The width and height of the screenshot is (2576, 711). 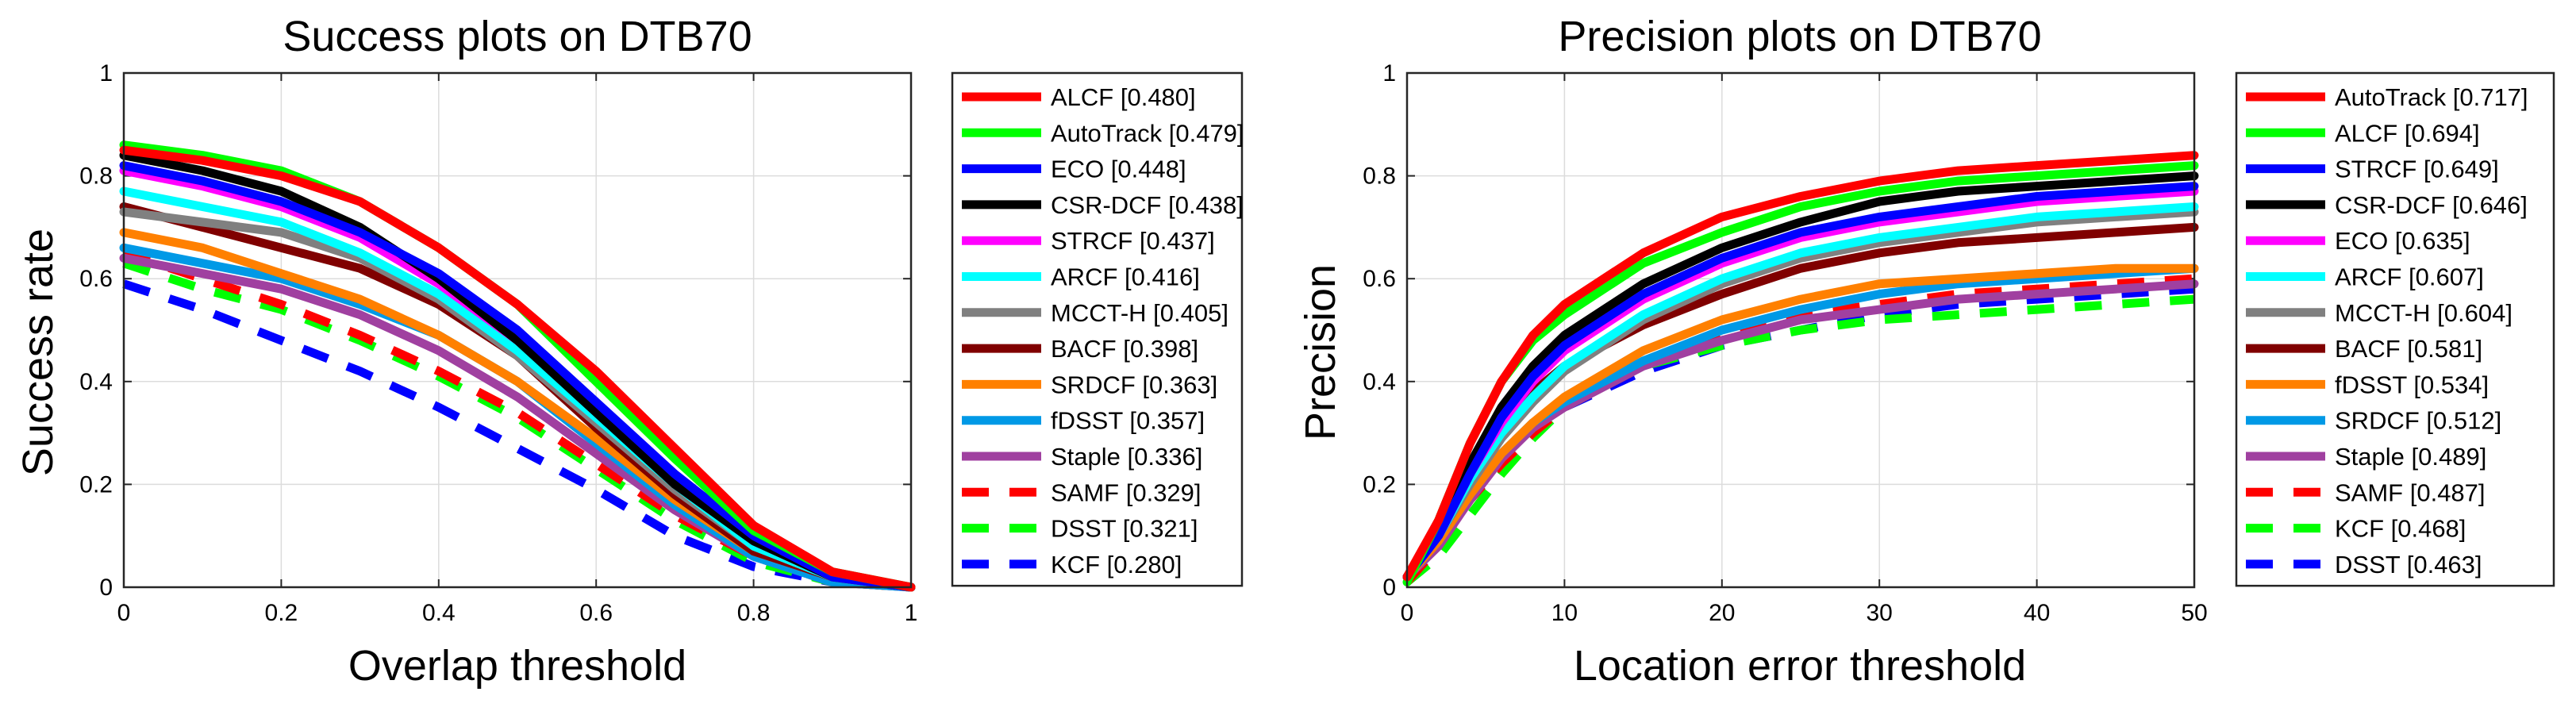 I want to click on success-legend-label: DSST [0.321], so click(x=1124, y=529).